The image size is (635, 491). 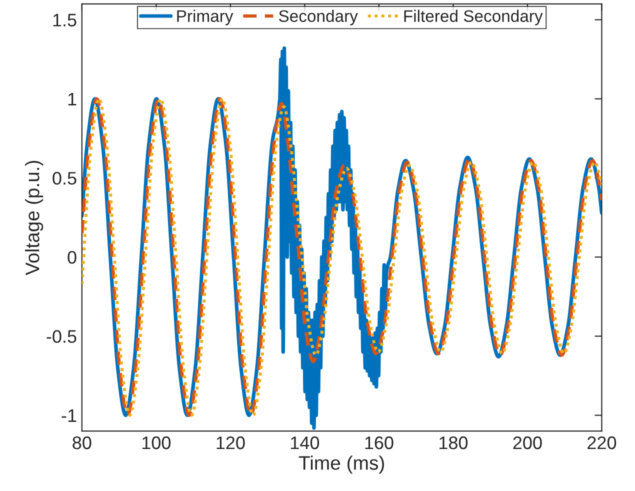 I want to click on y-axis-title: Voltage (p.u.), so click(x=34, y=218).